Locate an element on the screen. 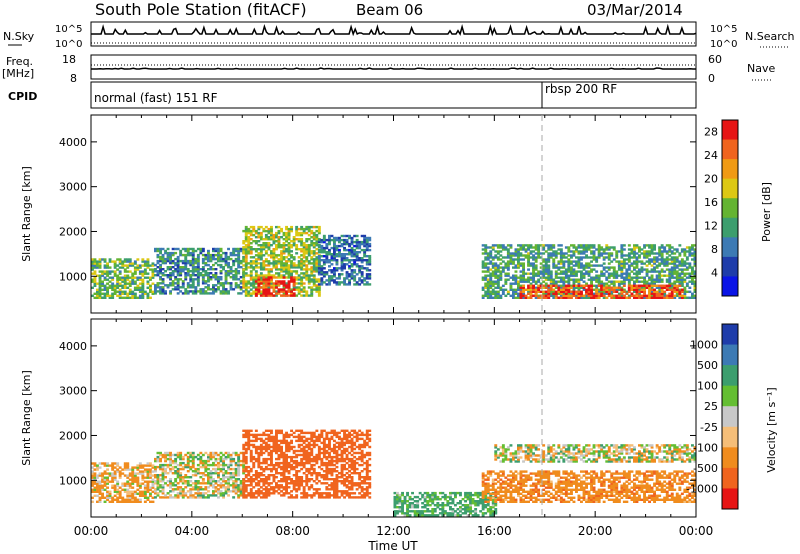 This screenshot has width=800, height=554. velocity-cells is located at coordinates (394, 473).